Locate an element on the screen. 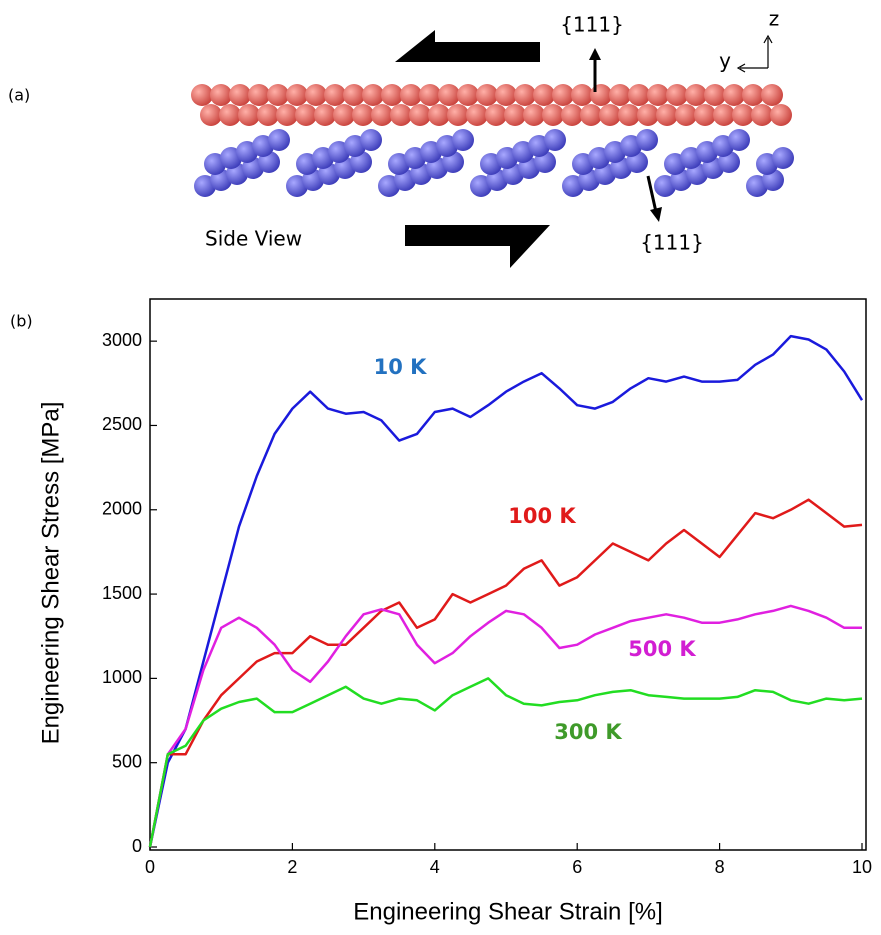  view-label: Side View is located at coordinates (253, 239).